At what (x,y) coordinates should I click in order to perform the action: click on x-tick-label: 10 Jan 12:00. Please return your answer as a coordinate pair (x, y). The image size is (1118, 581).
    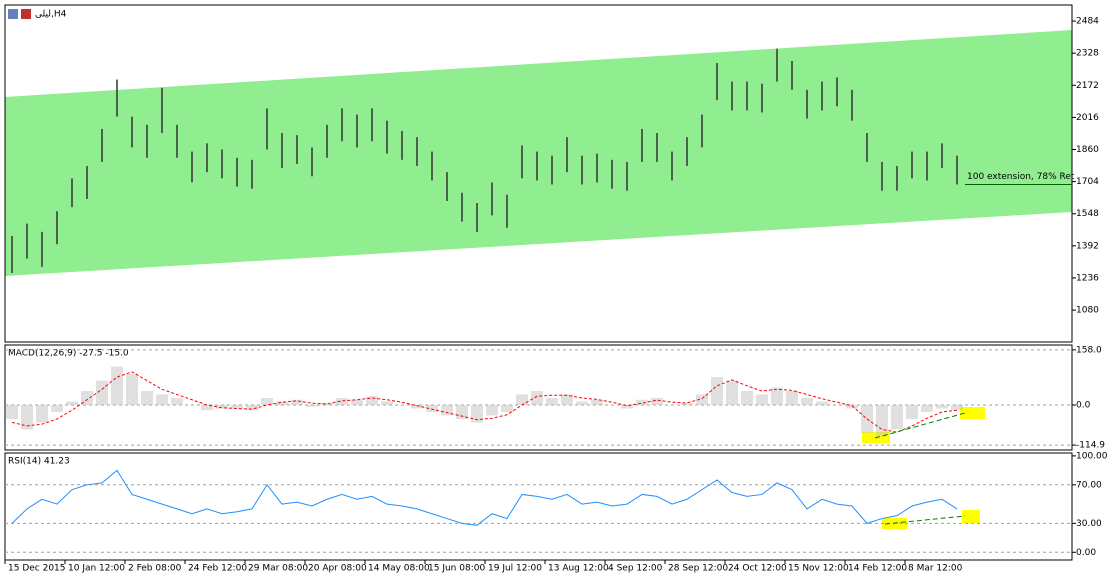
    Looking at the image, I should click on (96, 569).